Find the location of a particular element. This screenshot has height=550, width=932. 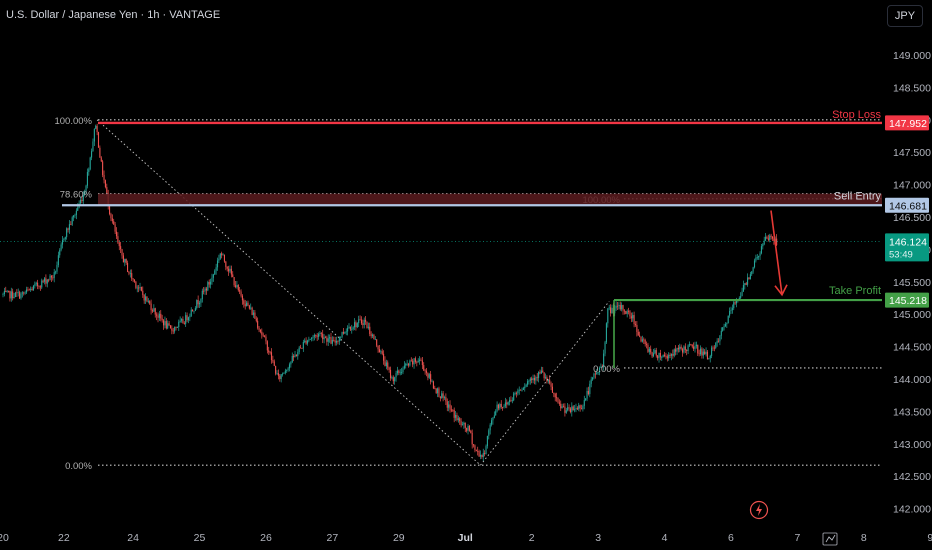

price-tick-label: 145.000 is located at coordinates (912, 315).